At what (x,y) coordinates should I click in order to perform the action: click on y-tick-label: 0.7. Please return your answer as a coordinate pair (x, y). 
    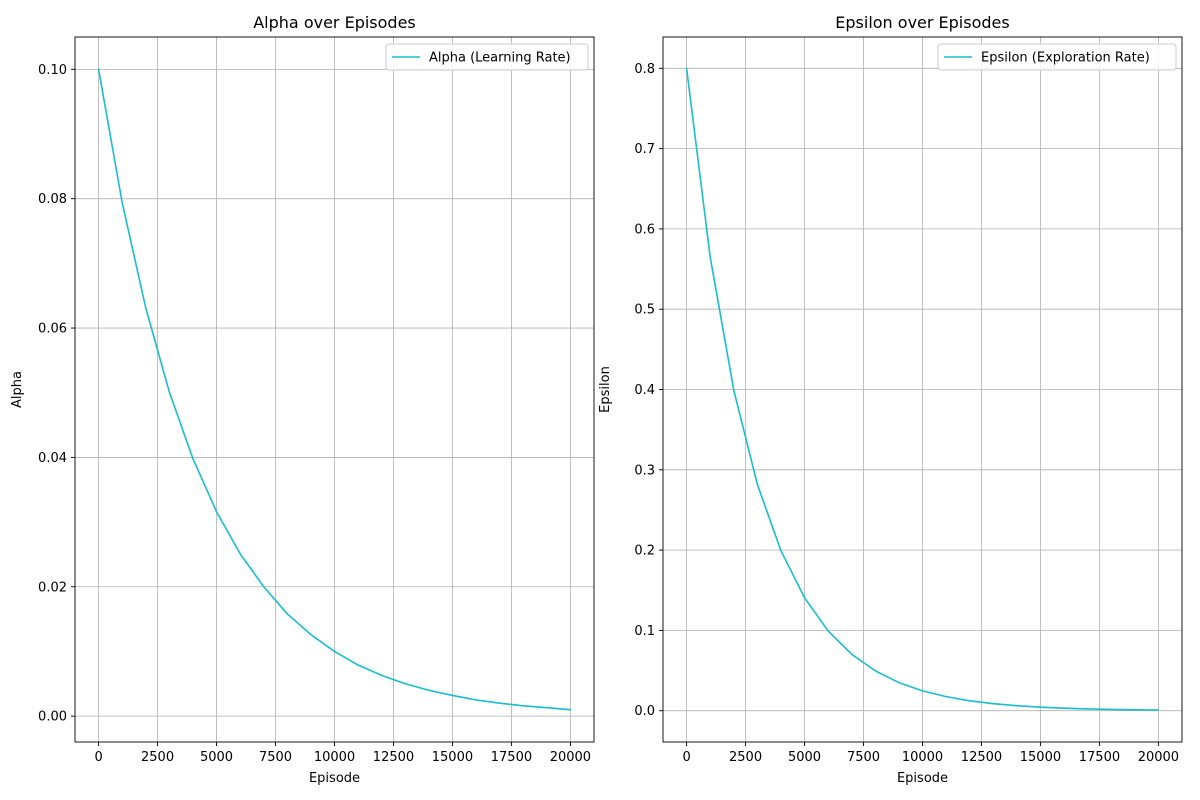
    Looking at the image, I should click on (644, 149).